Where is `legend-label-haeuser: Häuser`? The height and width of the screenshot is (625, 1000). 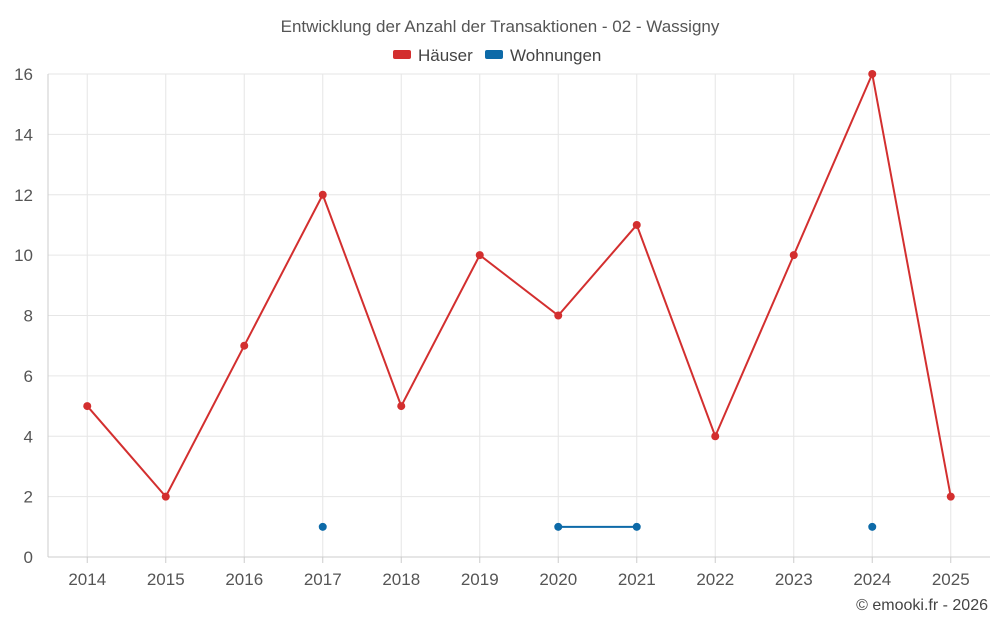 legend-label-haeuser: Häuser is located at coordinates (445, 55).